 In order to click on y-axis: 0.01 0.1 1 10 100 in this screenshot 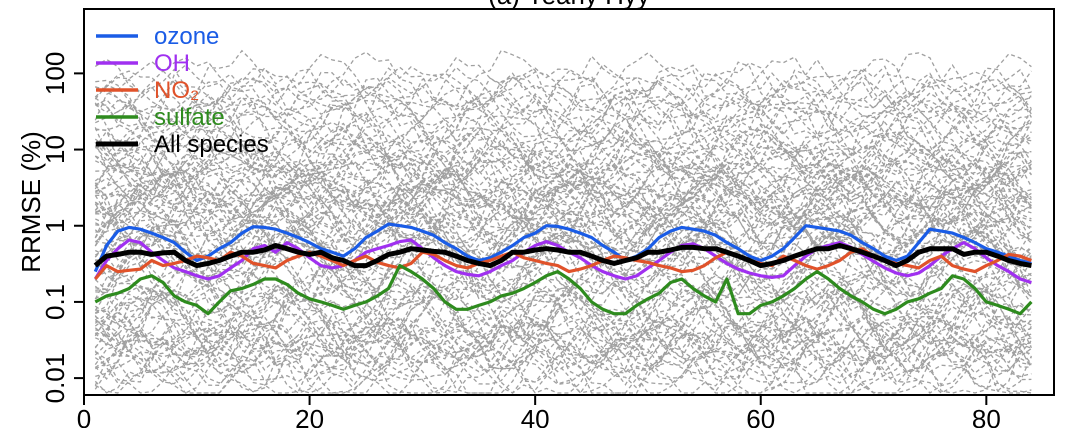, I will do `click(62, 228)`.